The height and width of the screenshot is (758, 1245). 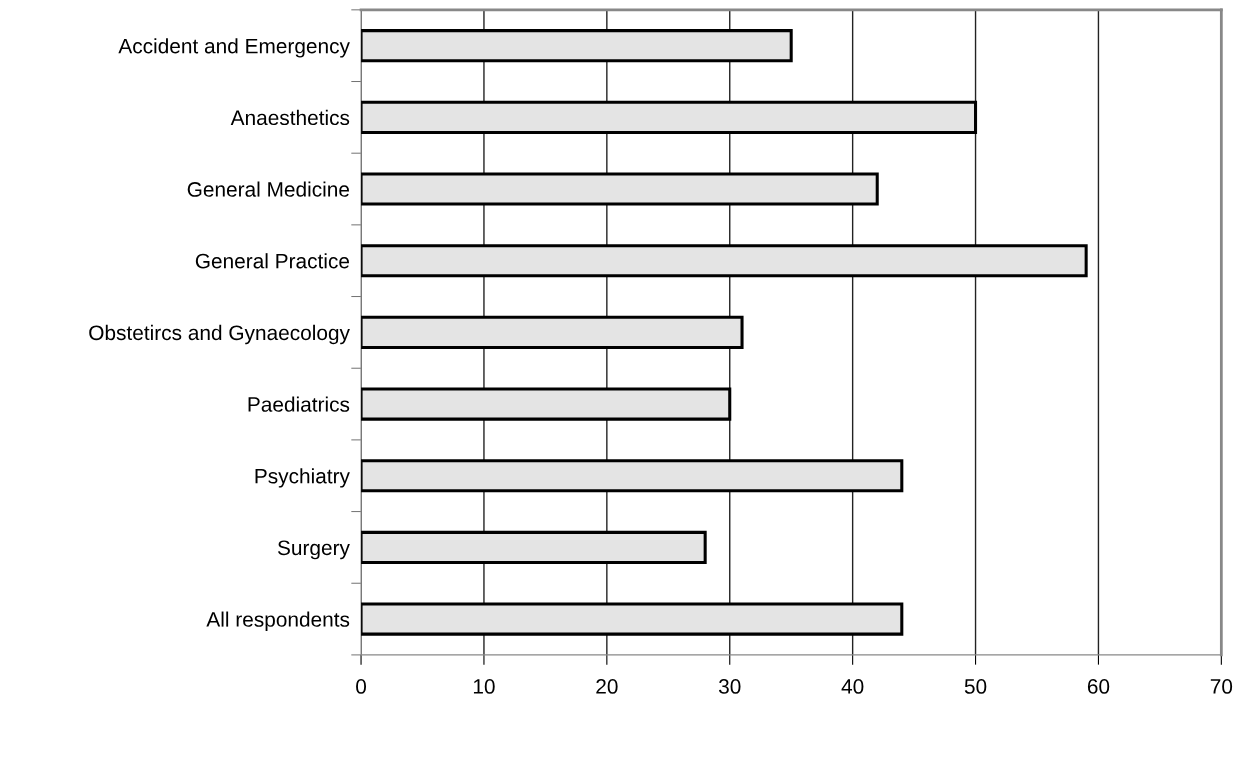 What do you see at coordinates (234, 48) in the screenshot?
I see `y-tick-label: Accident and Emergency` at bounding box center [234, 48].